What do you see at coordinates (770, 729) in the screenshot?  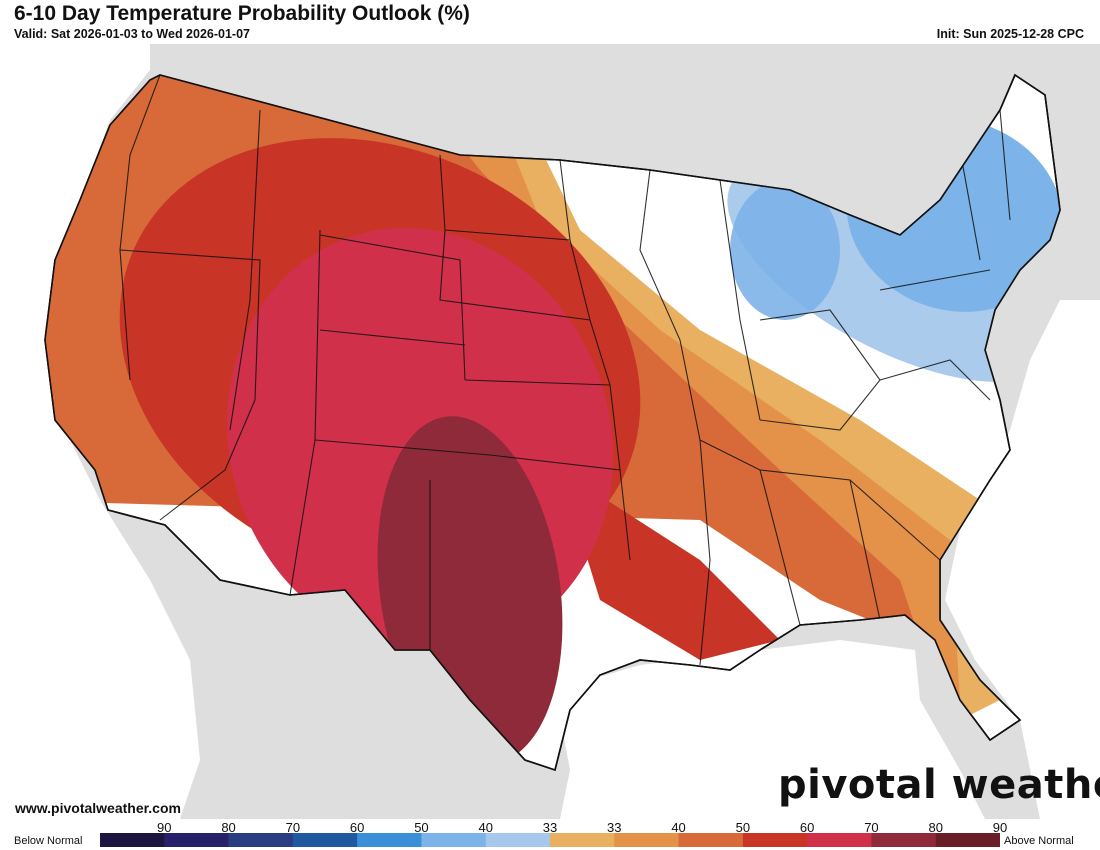 I see `gulf-of-mexico` at bounding box center [770, 729].